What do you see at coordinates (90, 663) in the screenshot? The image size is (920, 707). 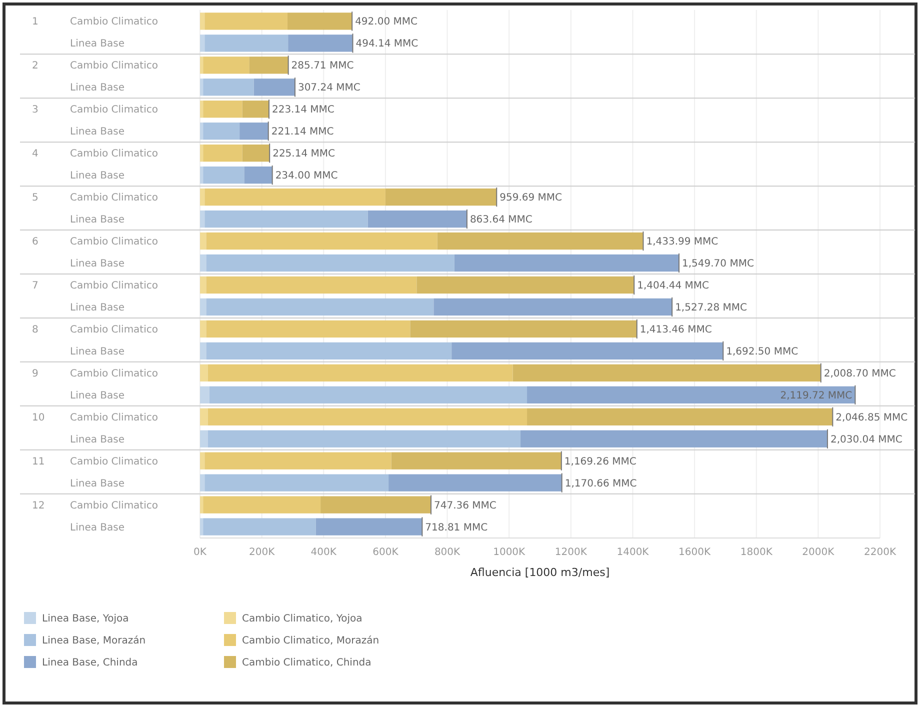 I see `legend-label: Linea Base, Chinda` at bounding box center [90, 663].